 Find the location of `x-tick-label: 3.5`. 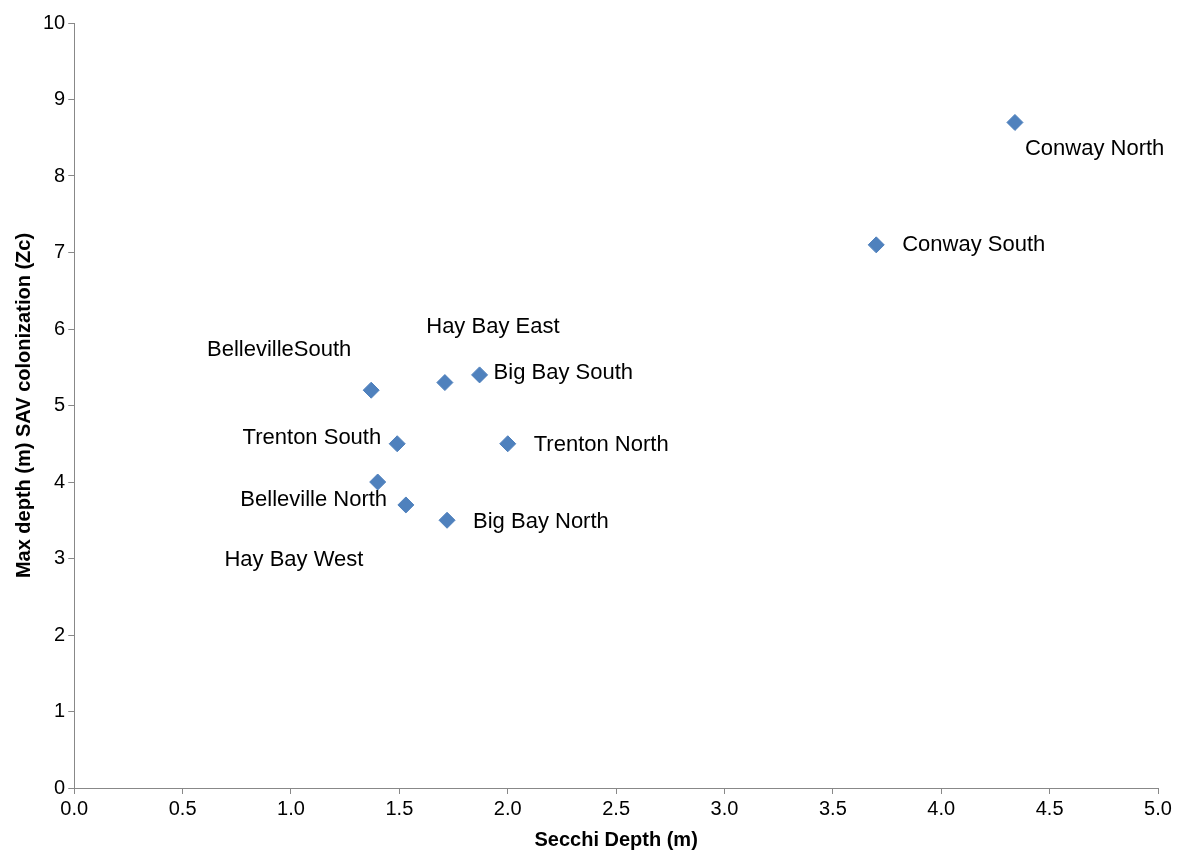

x-tick-label: 3.5 is located at coordinates (832, 807).